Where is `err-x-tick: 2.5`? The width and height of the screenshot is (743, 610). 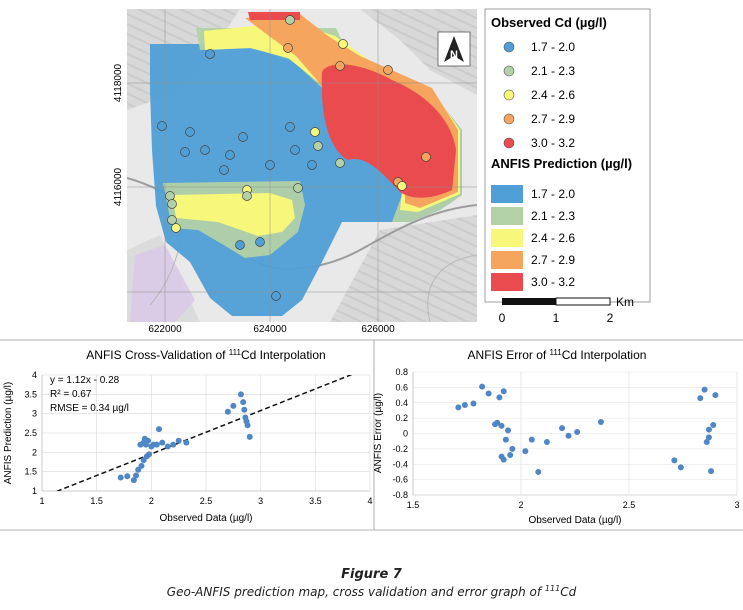
err-x-tick: 2.5 is located at coordinates (629, 505).